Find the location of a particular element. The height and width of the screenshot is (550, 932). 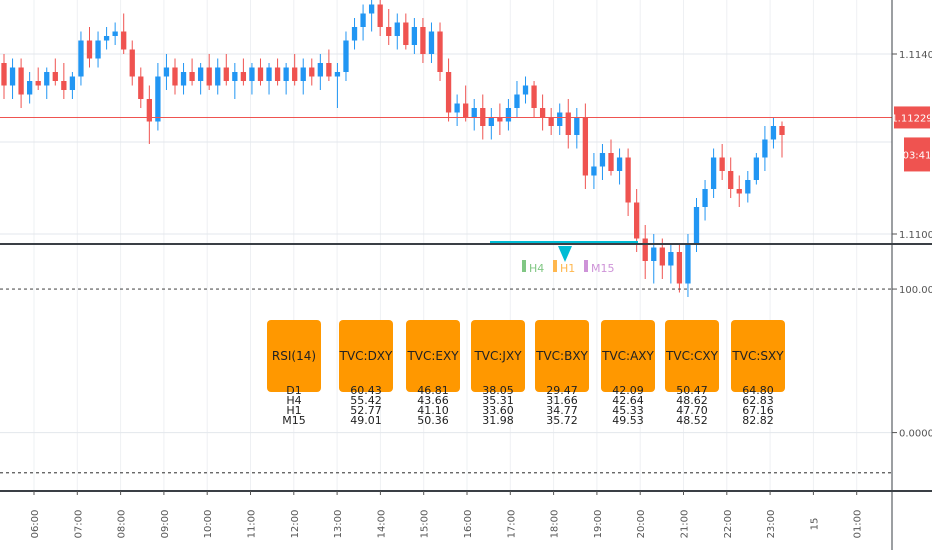

time-tick-label: 14:00 is located at coordinates (381, 524).